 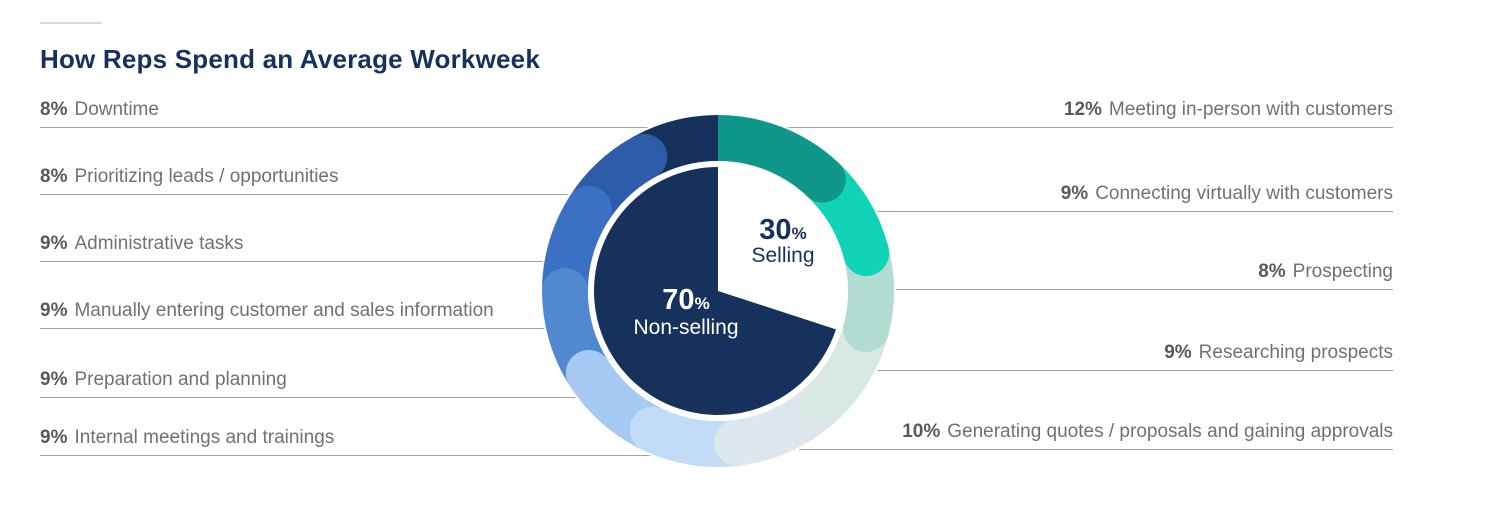 I want to click on stat-label: Preparation and planning, so click(x=180, y=379).